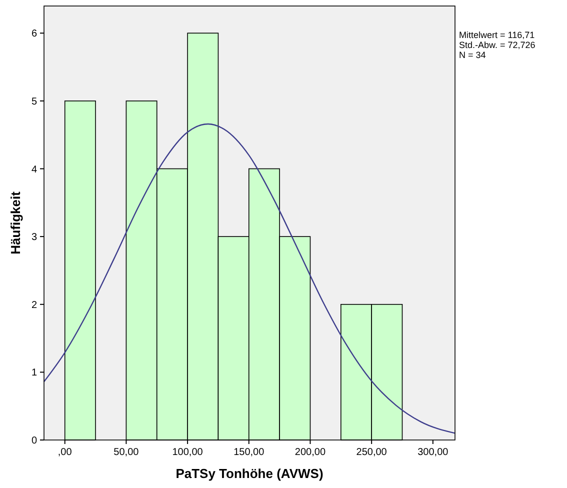 This screenshot has width=567, height=488. Describe the element at coordinates (34, 373) in the screenshot. I see `y-tick-label: 1` at that location.